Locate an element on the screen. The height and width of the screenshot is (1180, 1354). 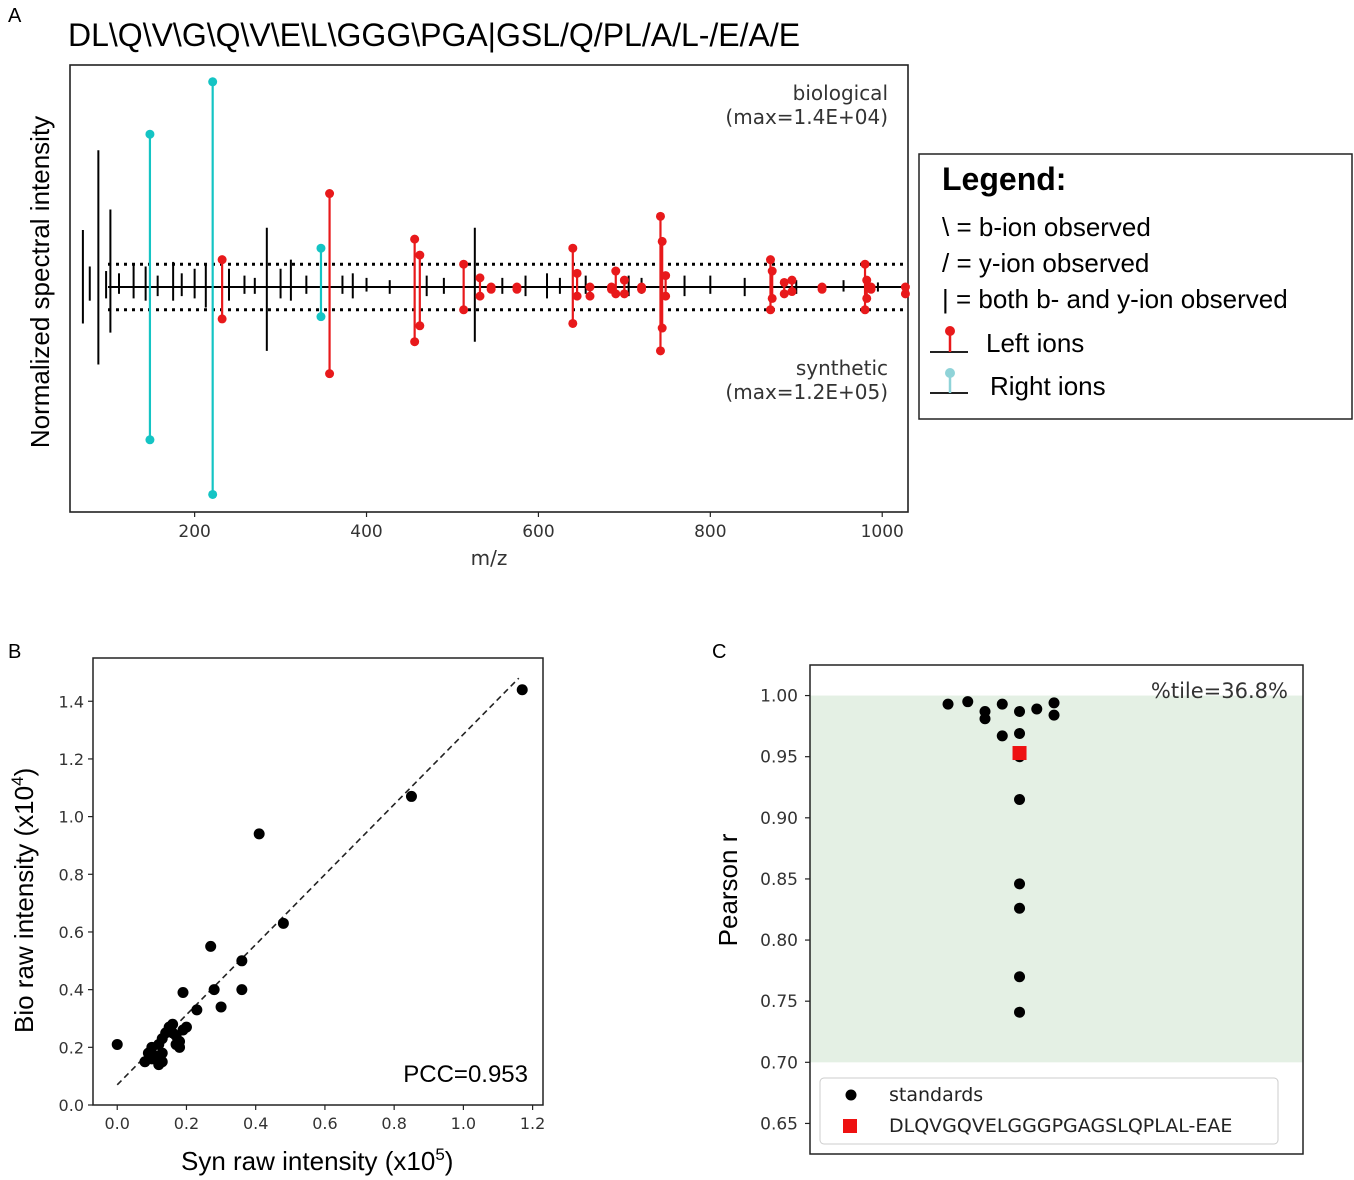
shaded-band is located at coordinates (1056, 879).